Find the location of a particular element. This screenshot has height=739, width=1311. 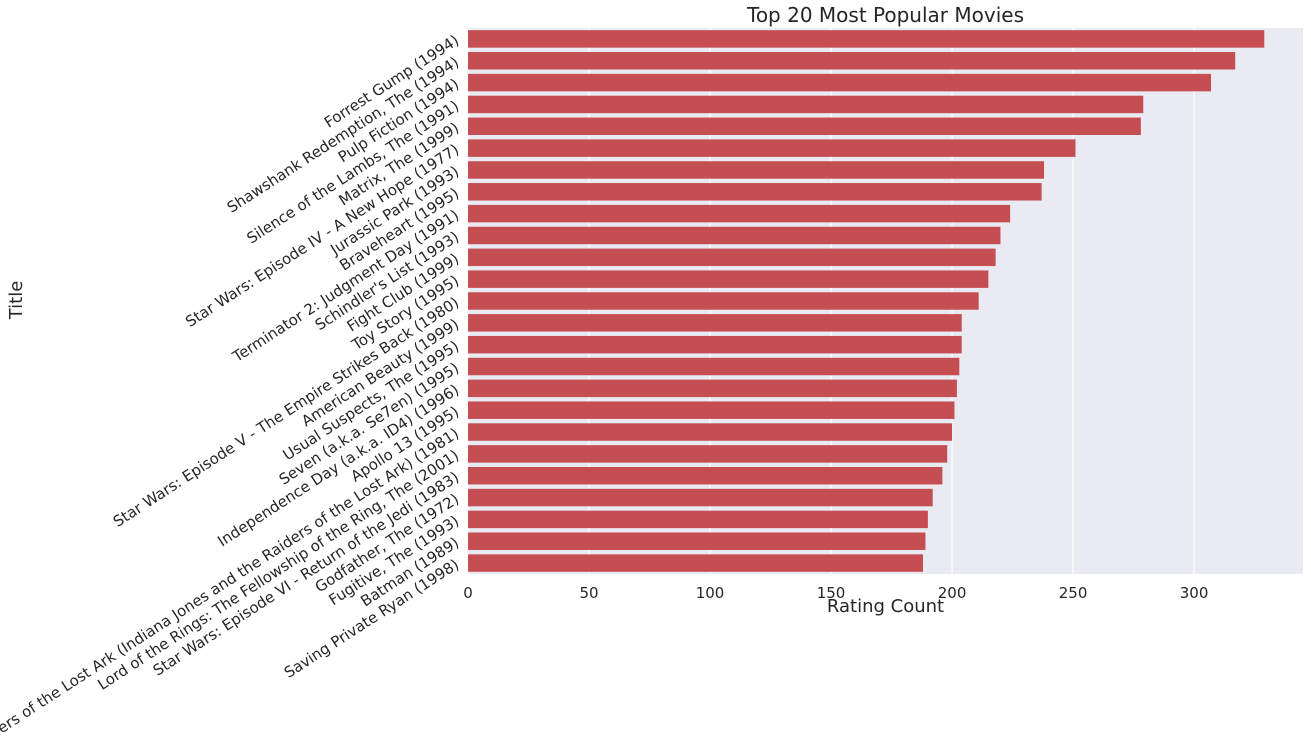

x-tick-labels: 0 50 100 150 200 250 300 is located at coordinates (835, 593).